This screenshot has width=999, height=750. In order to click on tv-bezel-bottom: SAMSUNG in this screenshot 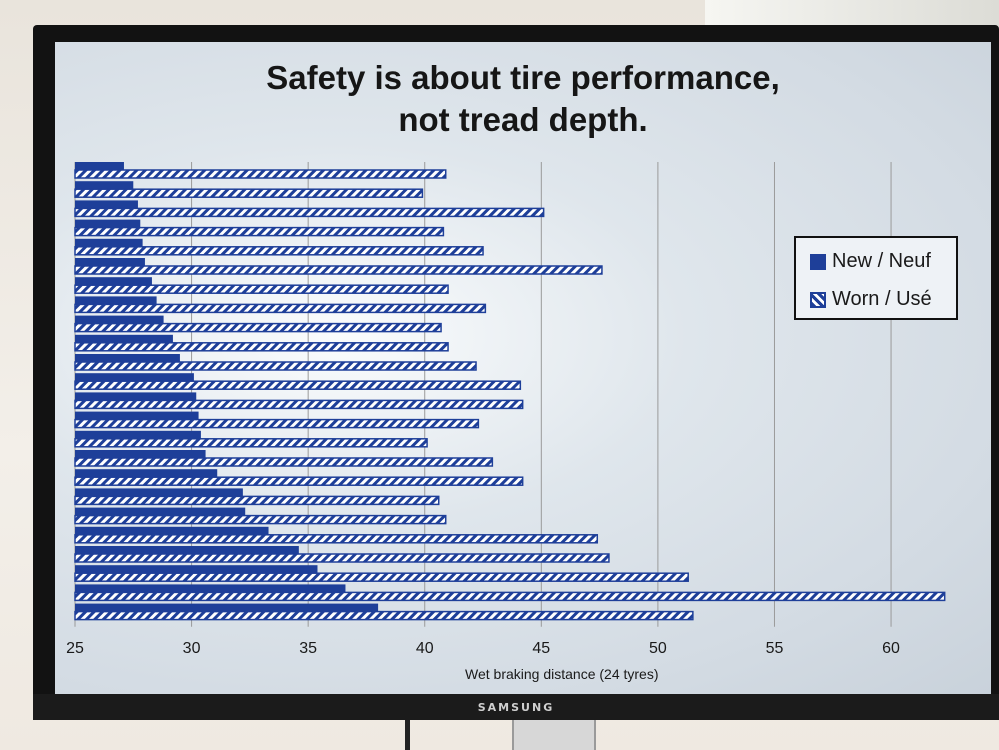, I will do `click(516, 707)`.